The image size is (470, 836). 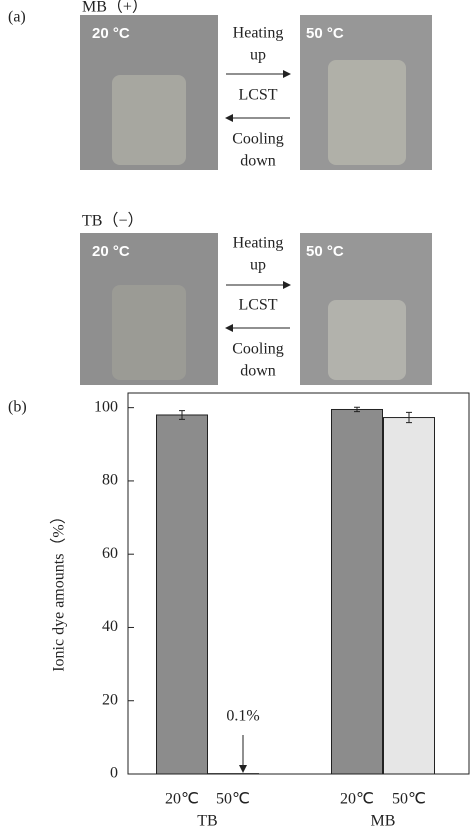 I want to click on y-tick-label: 60, so click(x=110, y=553).